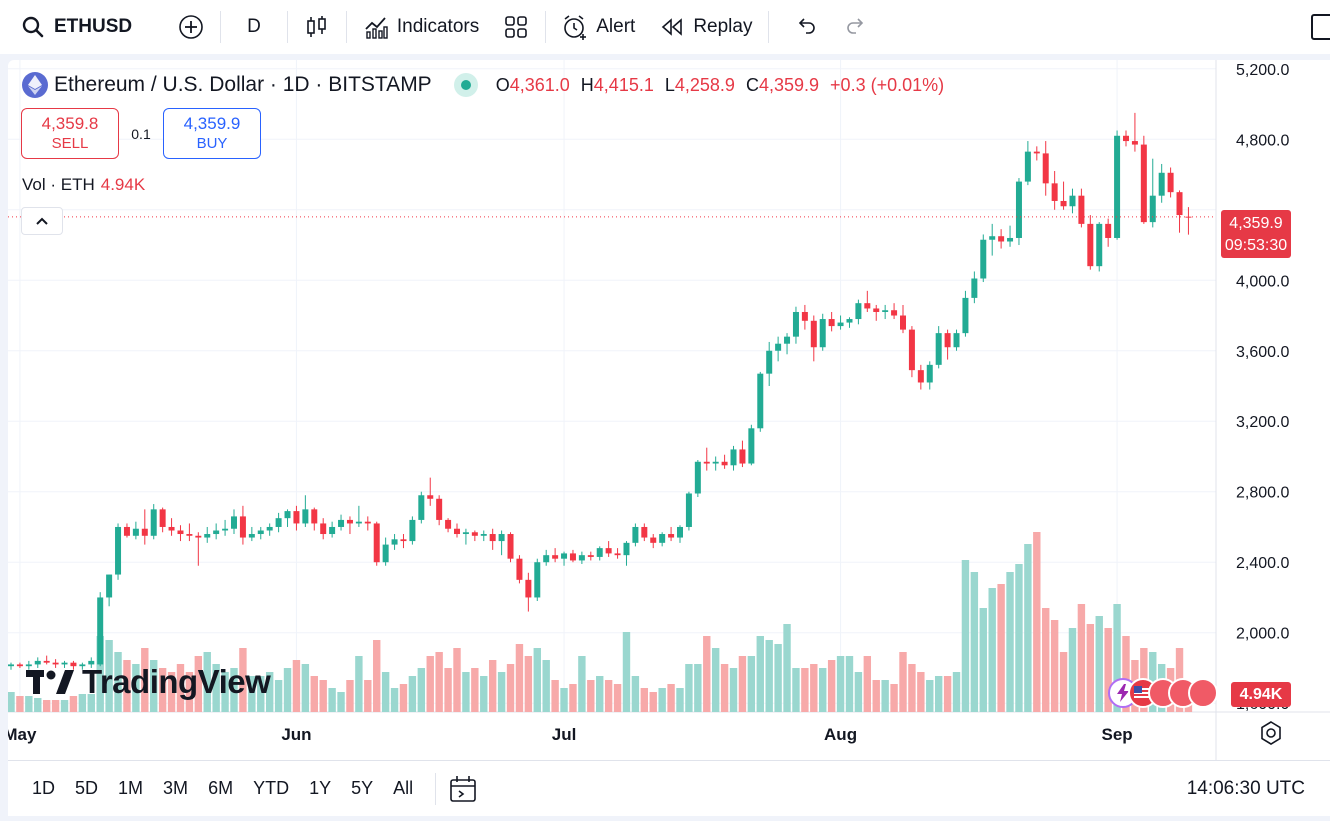 The width and height of the screenshot is (1330, 821). Describe the element at coordinates (856, 27) in the screenshot. I see `redo-button` at that location.